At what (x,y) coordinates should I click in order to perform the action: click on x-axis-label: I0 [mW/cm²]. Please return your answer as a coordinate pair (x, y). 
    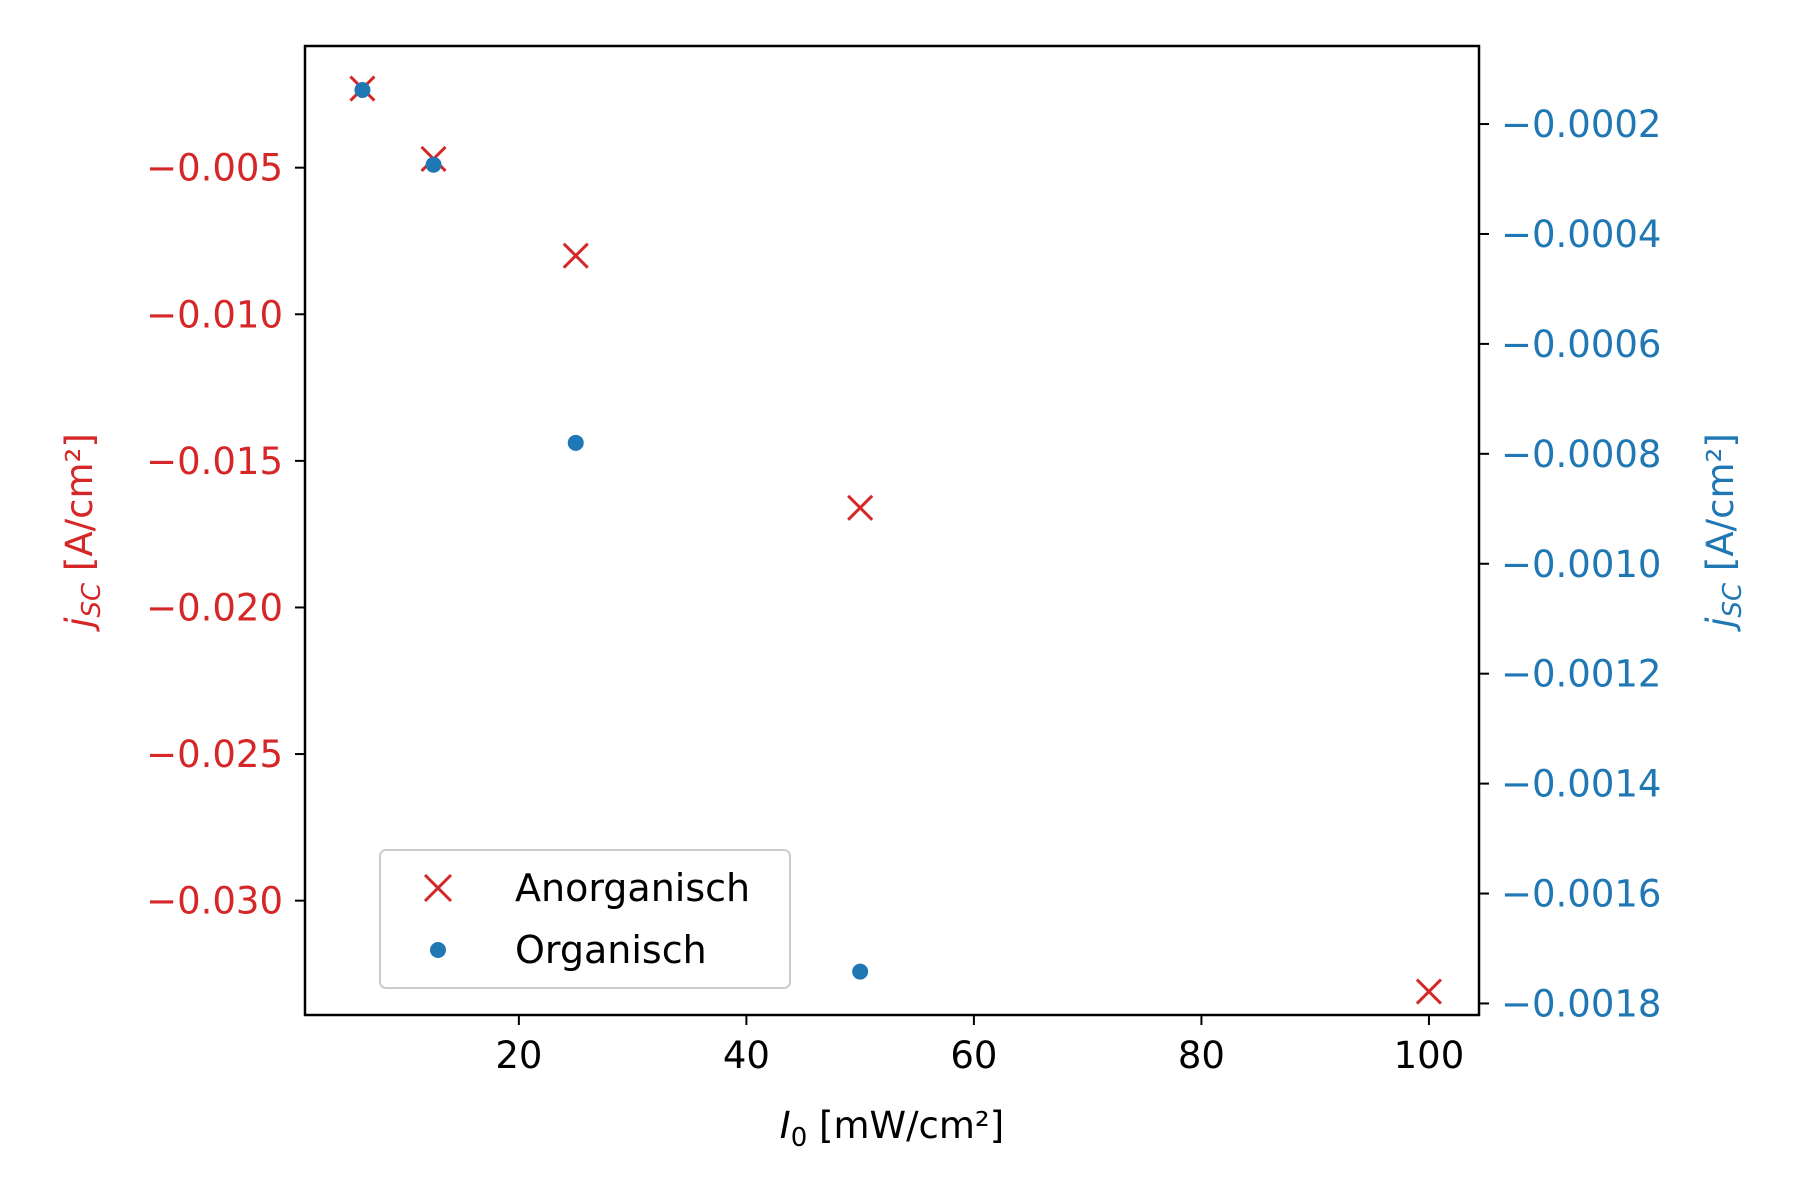
    Looking at the image, I should click on (892, 1128).